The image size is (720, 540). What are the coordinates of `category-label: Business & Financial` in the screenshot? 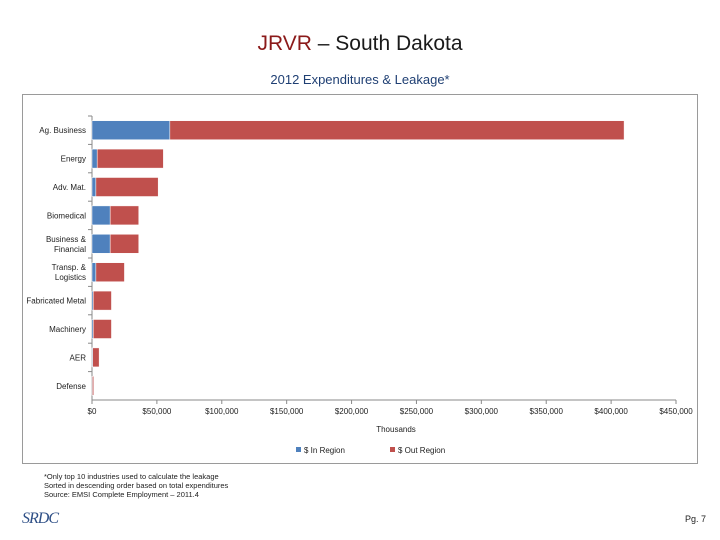 It's located at (66, 244).